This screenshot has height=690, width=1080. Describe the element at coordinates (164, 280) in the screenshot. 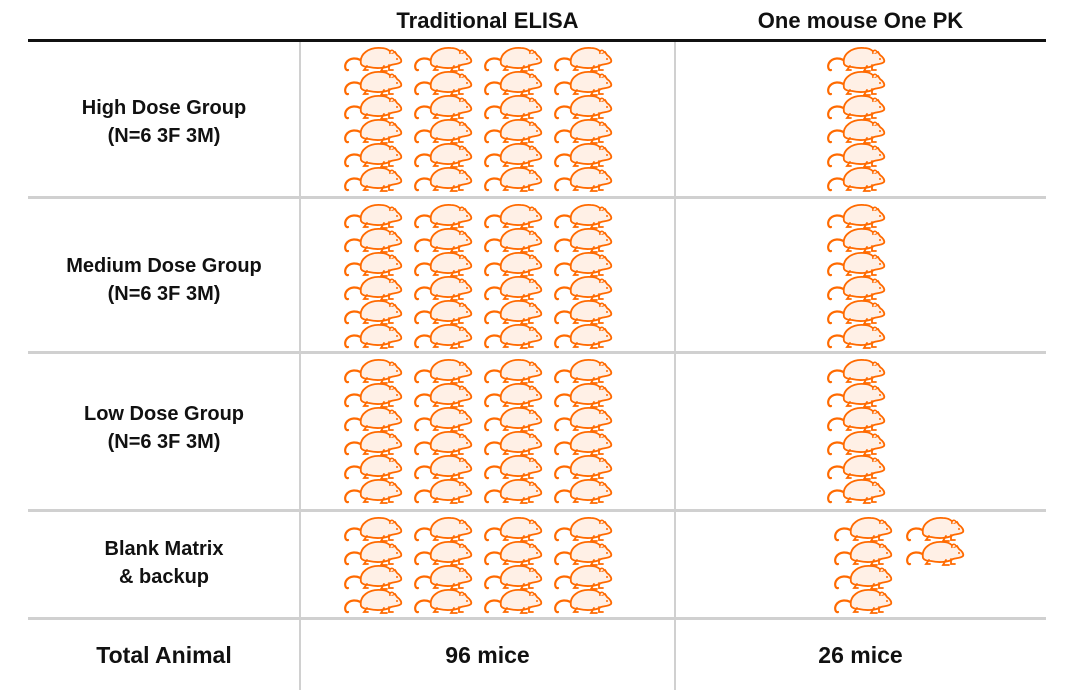

I see `row-label-medium-dose: Medium Dose Group (N=6 3F 3M)` at that location.